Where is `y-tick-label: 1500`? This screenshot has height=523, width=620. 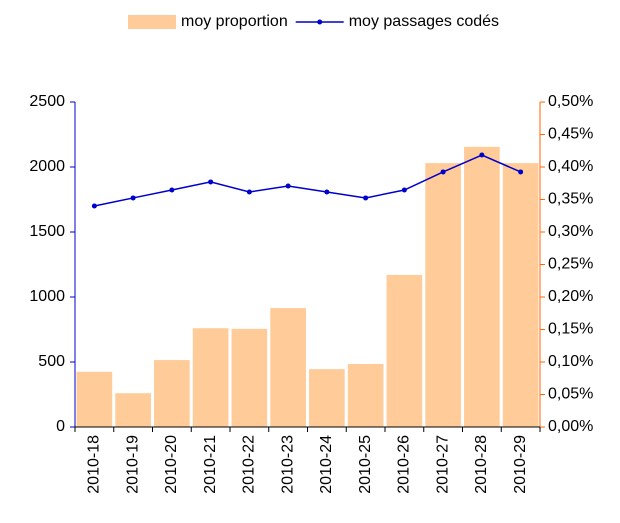
y-tick-label: 1500 is located at coordinates (47, 231).